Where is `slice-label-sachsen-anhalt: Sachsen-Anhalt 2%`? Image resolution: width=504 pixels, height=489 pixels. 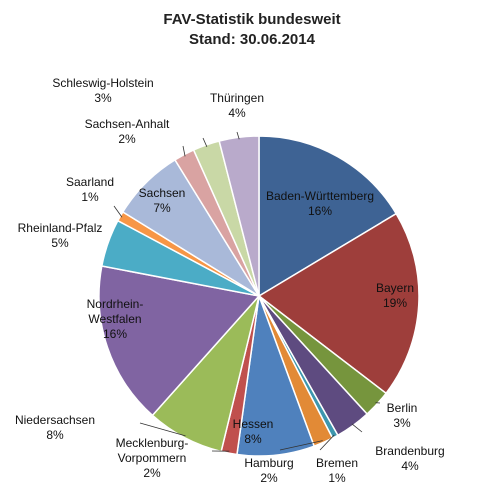
slice-label-sachsen-anhalt: Sachsen-Anhalt 2% is located at coordinates (127, 131).